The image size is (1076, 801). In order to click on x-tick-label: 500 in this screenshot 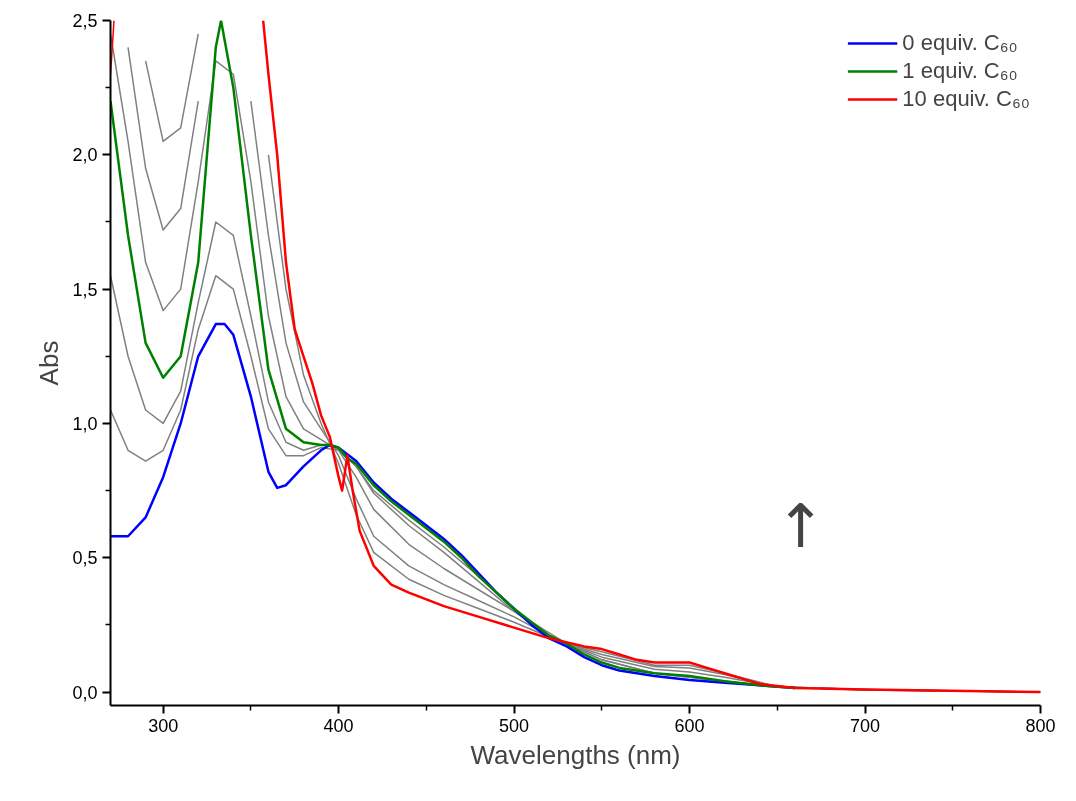, I will do `click(514, 725)`.